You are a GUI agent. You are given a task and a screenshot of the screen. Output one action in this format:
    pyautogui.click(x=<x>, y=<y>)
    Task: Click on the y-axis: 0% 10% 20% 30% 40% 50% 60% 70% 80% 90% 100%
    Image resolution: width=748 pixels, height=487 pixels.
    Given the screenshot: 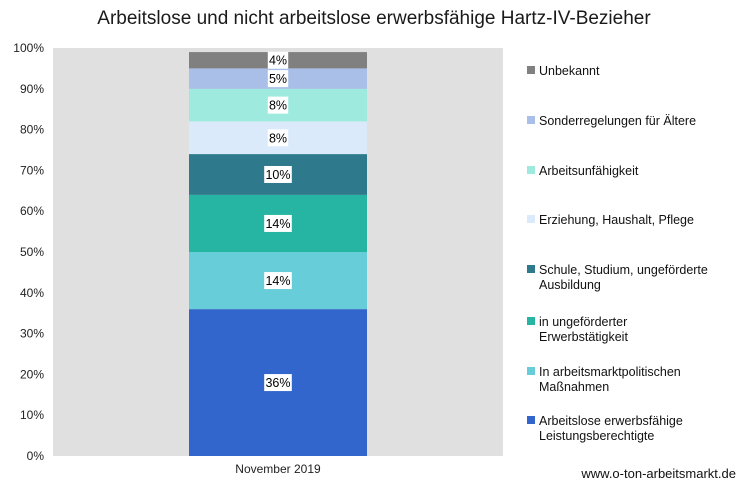 What is the action you would take?
    pyautogui.click(x=28, y=252)
    